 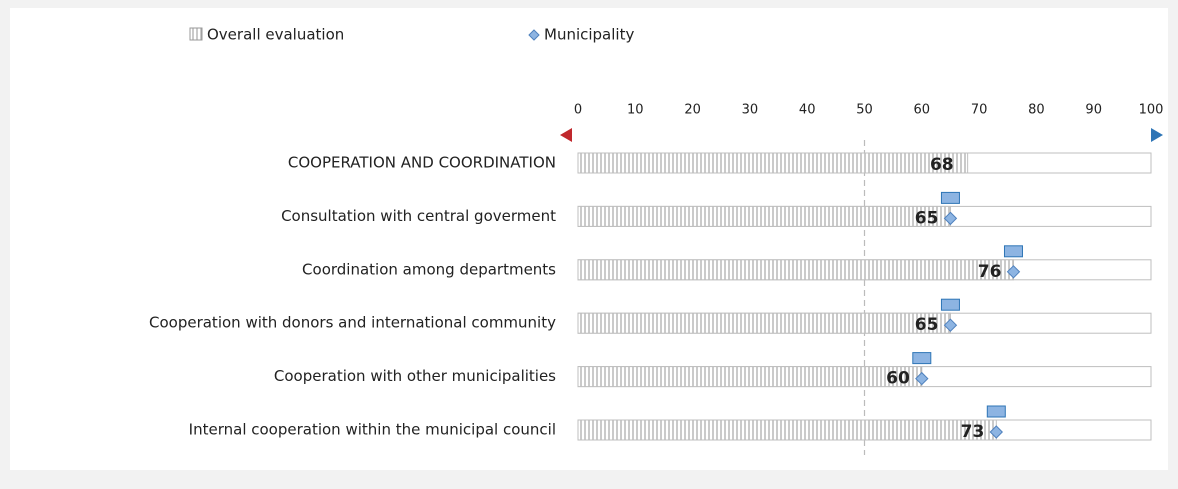 I want to click on category-label: Coordination among departments, so click(x=429, y=269).